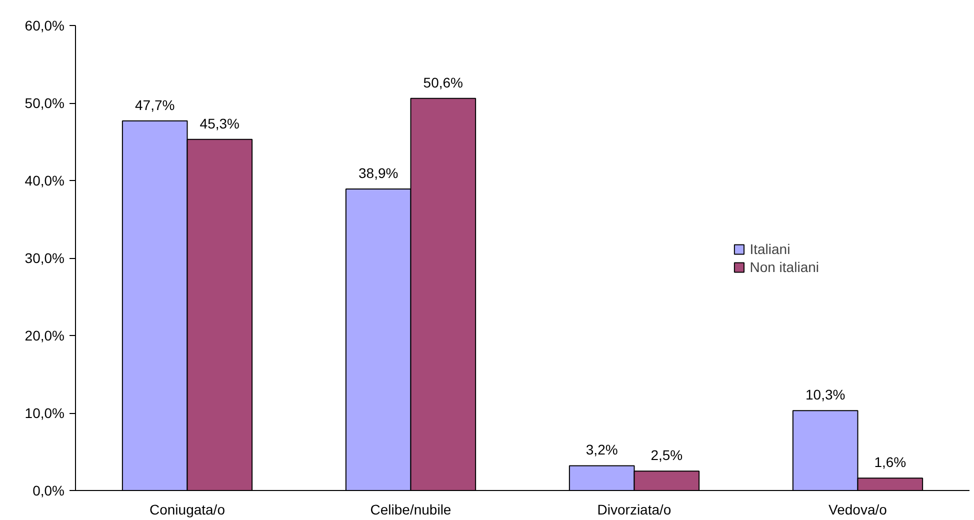  What do you see at coordinates (784, 266) in the screenshot?
I see `legend-label: Non italiani` at bounding box center [784, 266].